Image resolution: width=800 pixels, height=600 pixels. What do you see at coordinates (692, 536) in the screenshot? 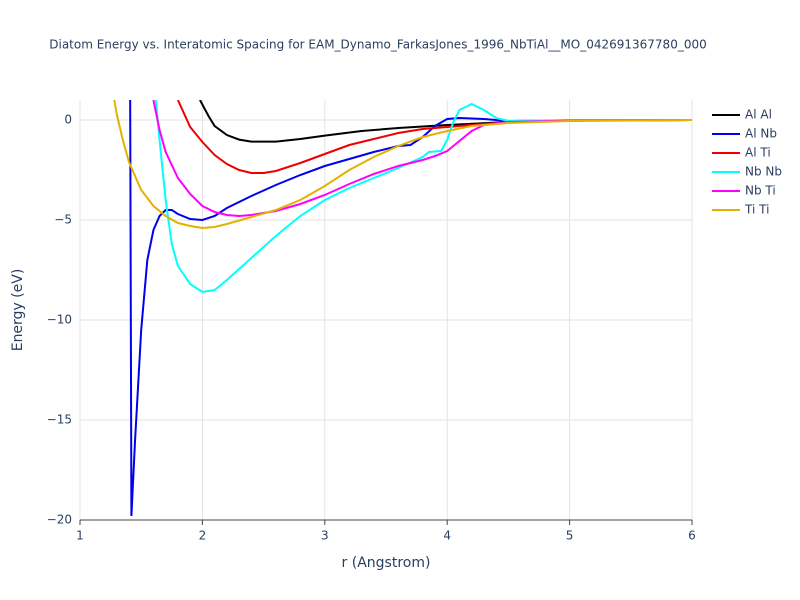
I see `x-tick-label: 6` at bounding box center [692, 536].